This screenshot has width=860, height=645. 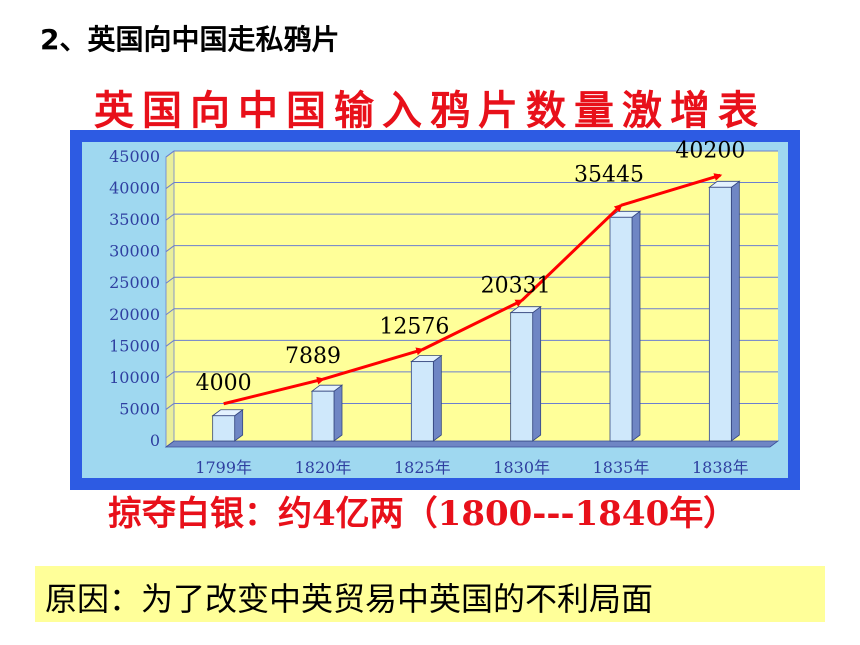 I want to click on data-label: 12576, so click(x=414, y=327).